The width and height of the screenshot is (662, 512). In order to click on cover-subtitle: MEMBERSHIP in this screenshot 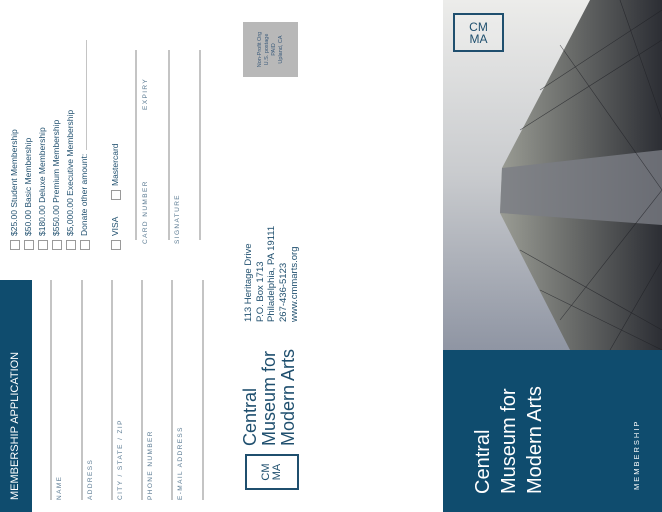, I will do `click(636, 454)`.